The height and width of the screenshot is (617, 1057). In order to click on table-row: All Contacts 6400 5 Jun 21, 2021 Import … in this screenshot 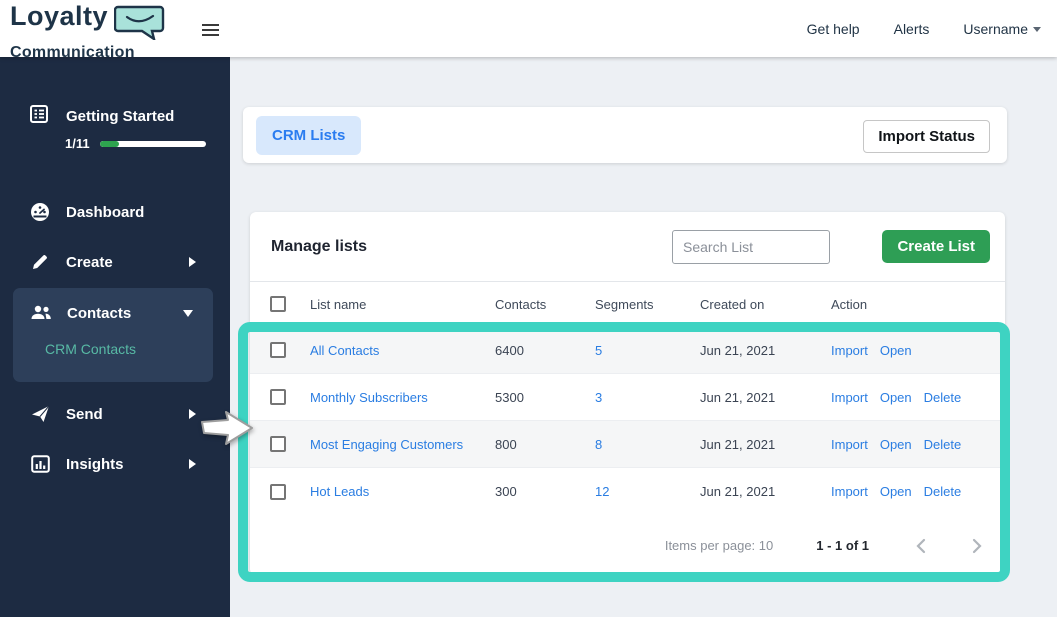, I will do `click(627, 350)`.